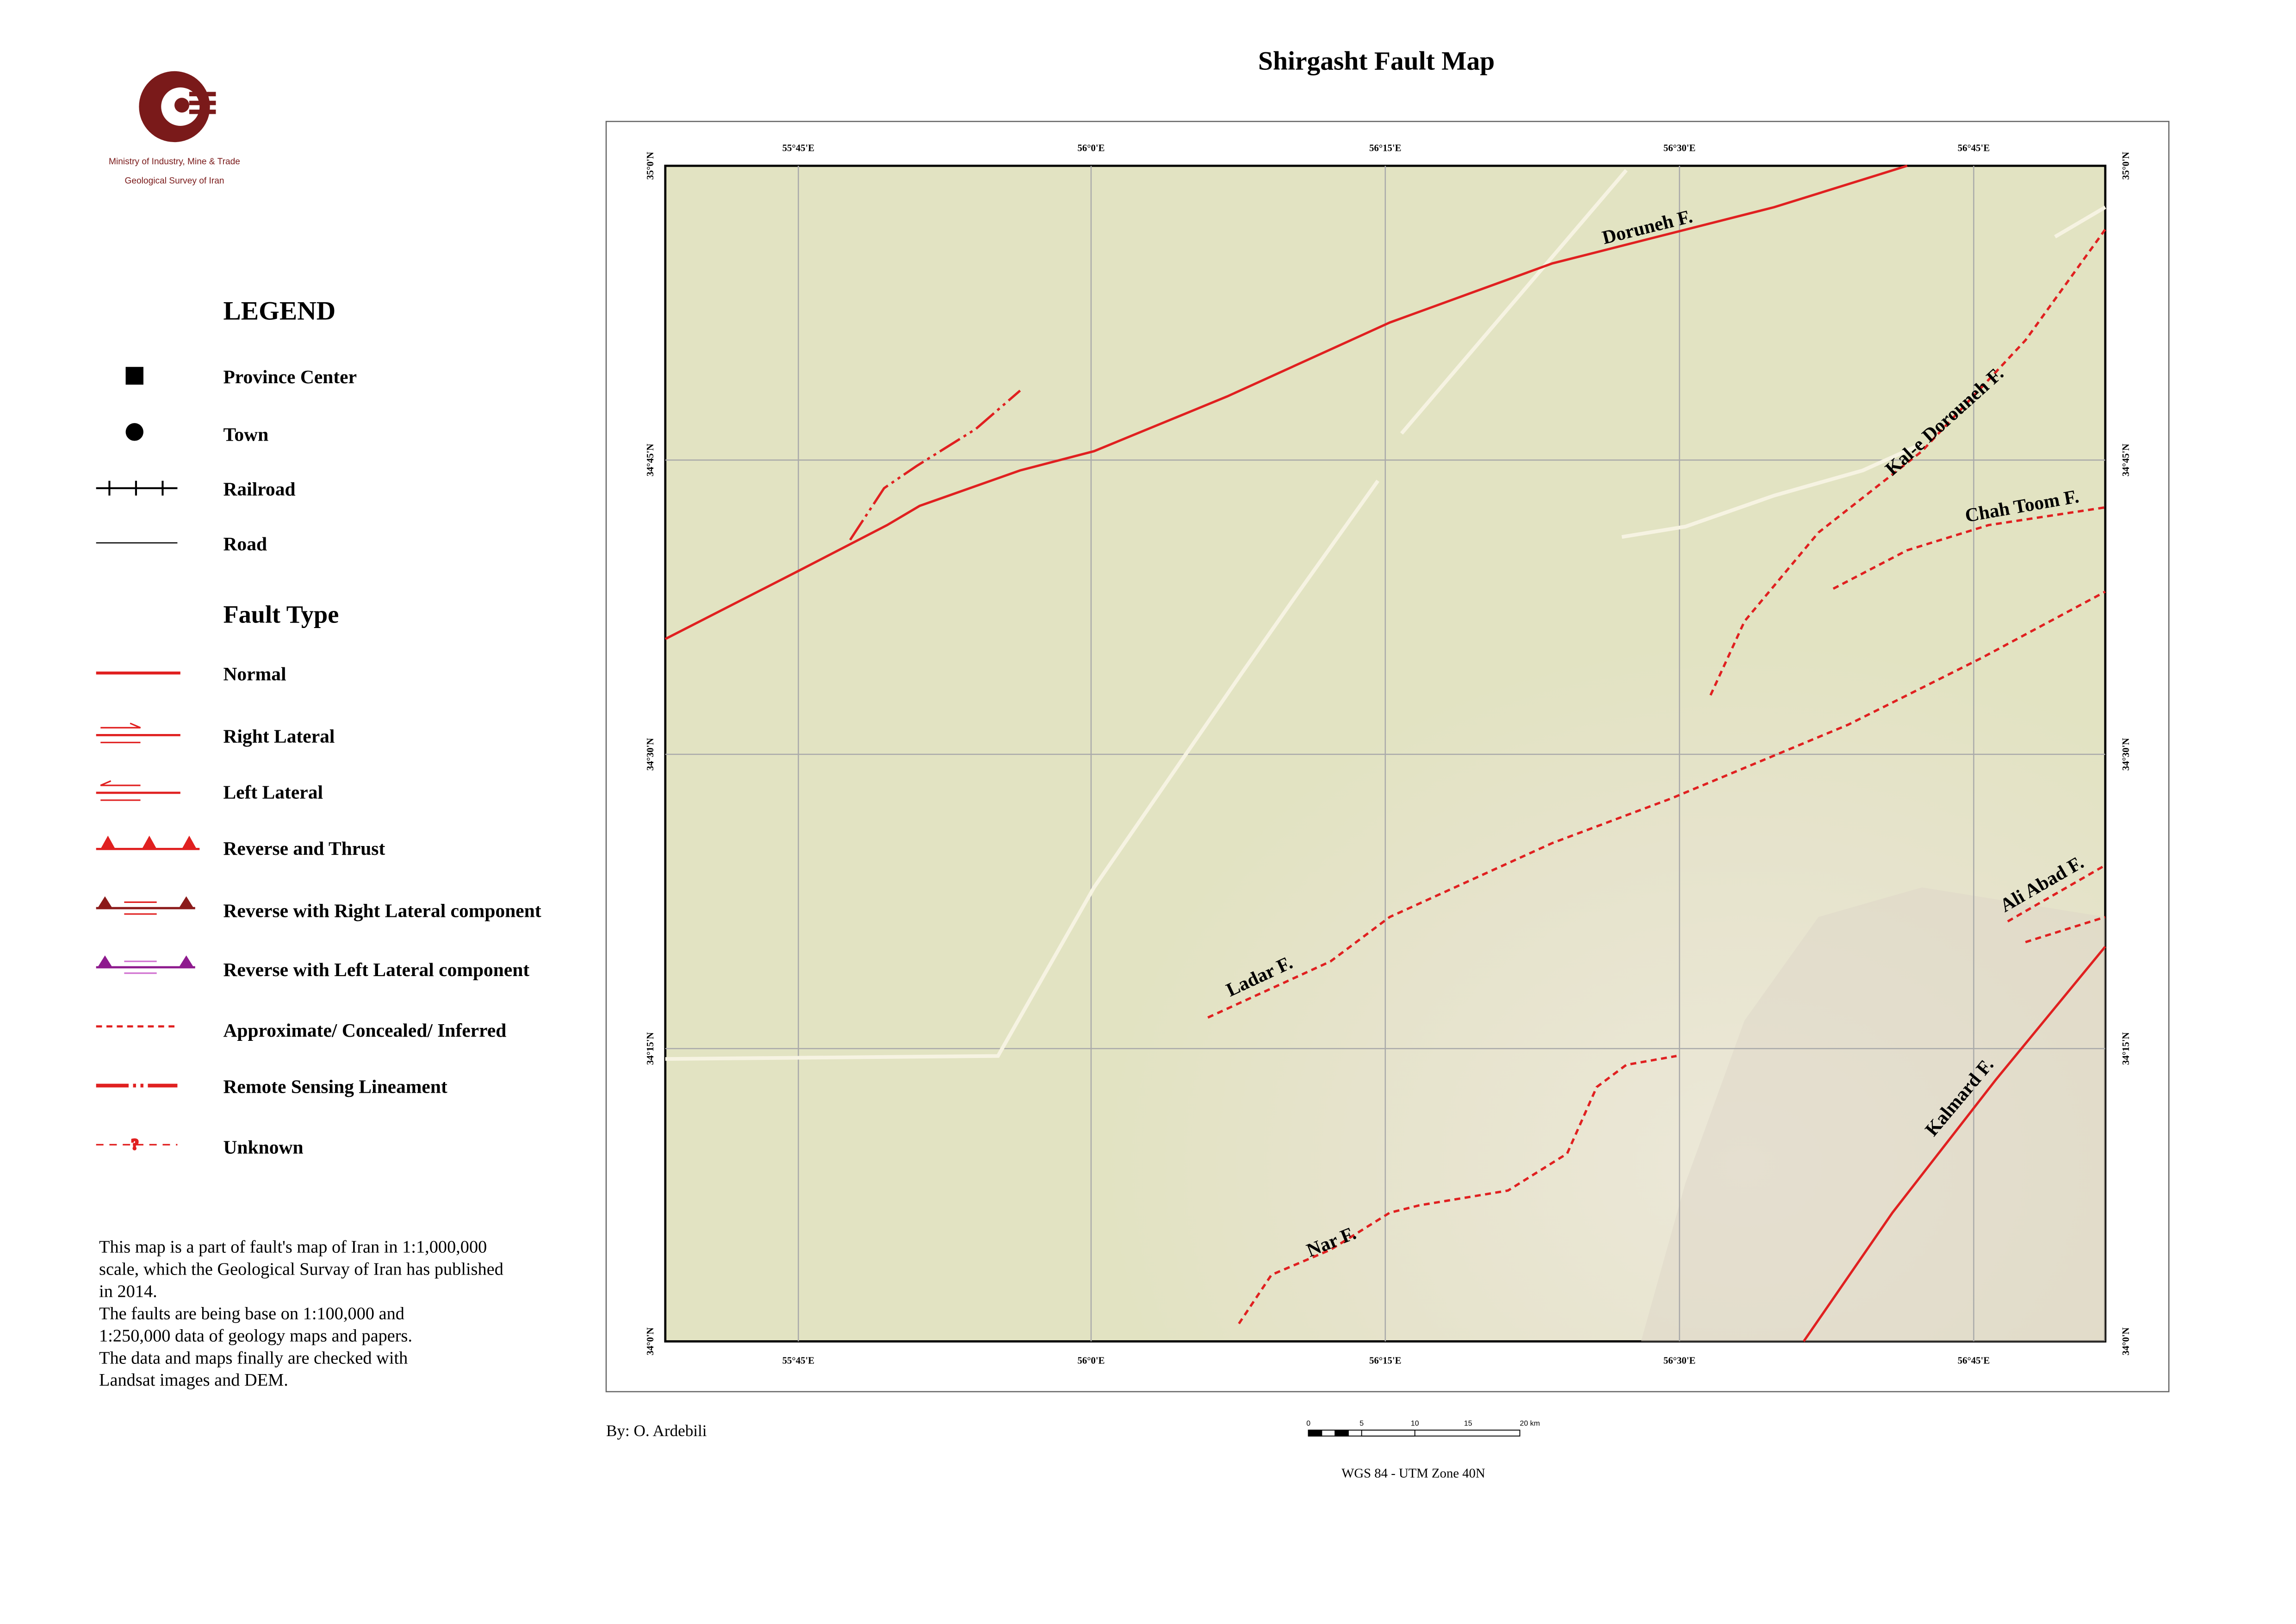 This screenshot has width=2296, height=1624. I want to click on projection: WGS 84 - UTM Zone 40N, so click(1413, 1473).